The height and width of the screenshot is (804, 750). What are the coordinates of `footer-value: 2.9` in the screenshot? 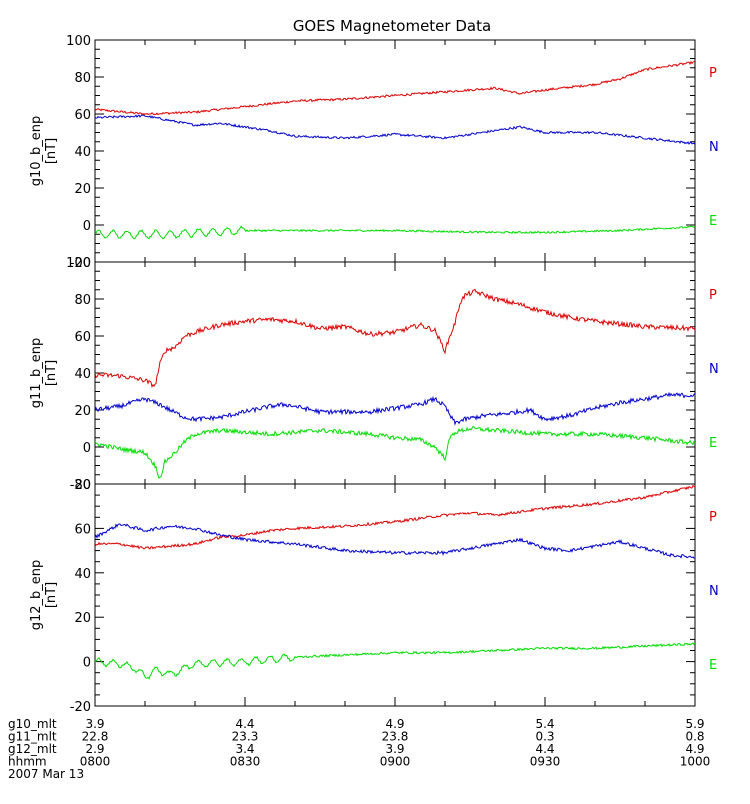 It's located at (94, 749).